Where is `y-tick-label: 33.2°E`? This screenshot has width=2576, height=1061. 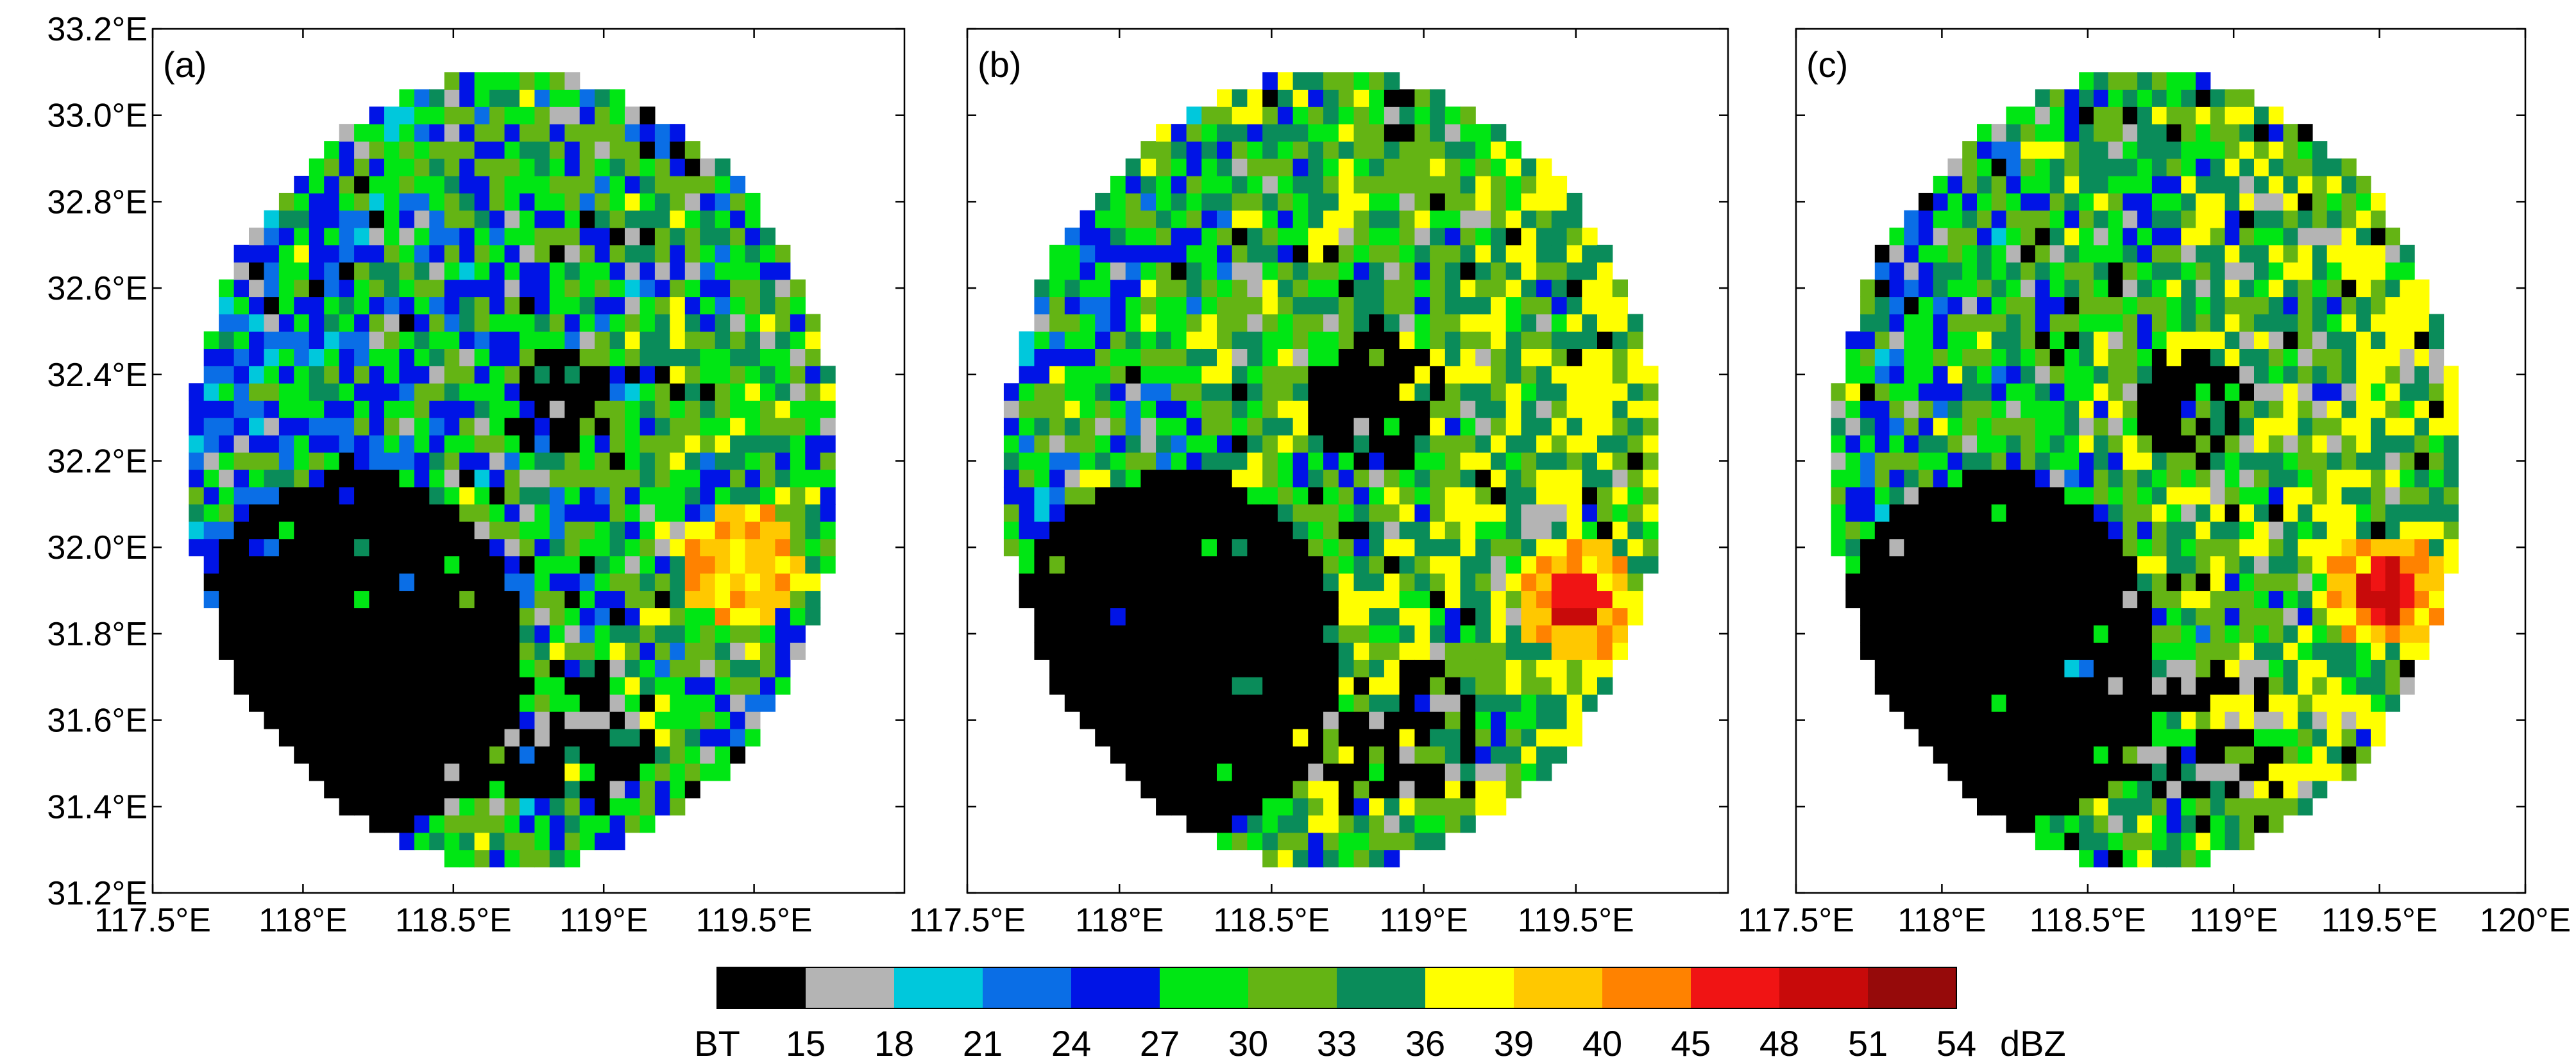
y-tick-label: 33.2°E is located at coordinates (97, 30).